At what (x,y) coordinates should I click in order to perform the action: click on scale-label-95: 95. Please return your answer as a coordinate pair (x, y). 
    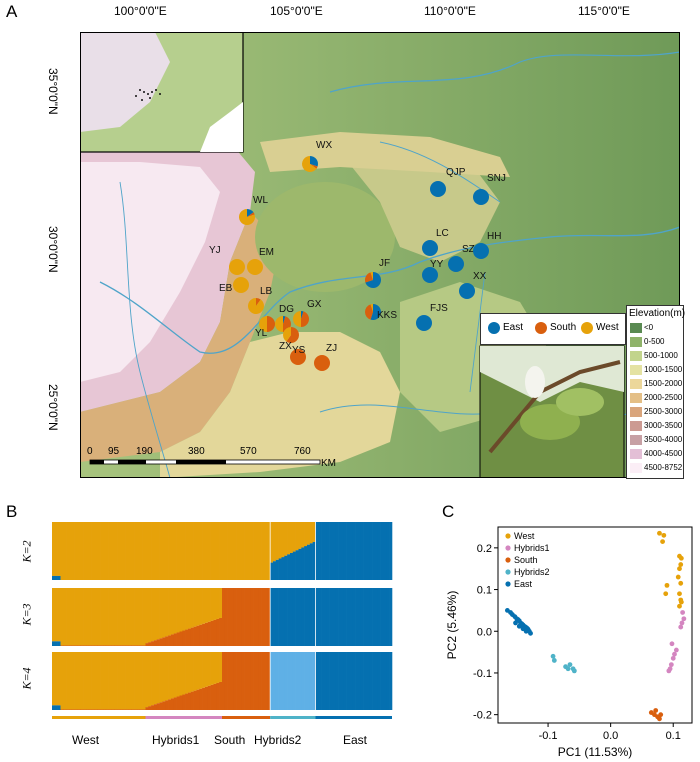
    Looking at the image, I should click on (114, 451).